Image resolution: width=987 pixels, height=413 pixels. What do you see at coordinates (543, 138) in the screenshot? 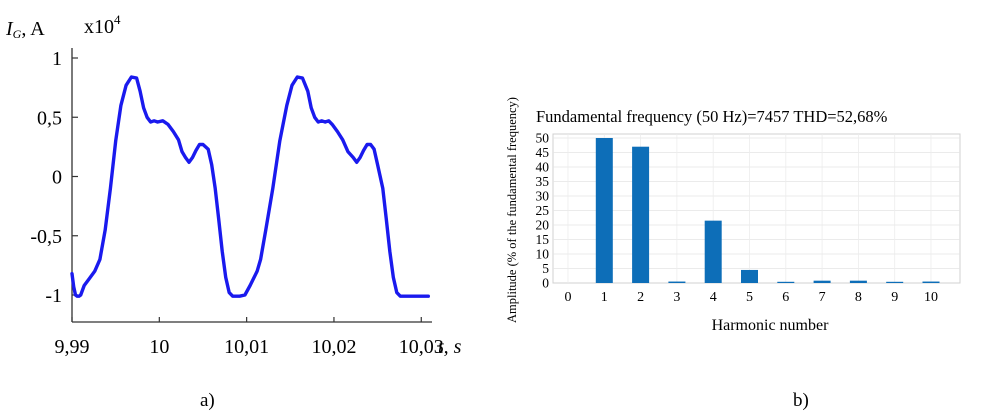
I see `panel-b-y-tick-label: 50` at bounding box center [543, 138].